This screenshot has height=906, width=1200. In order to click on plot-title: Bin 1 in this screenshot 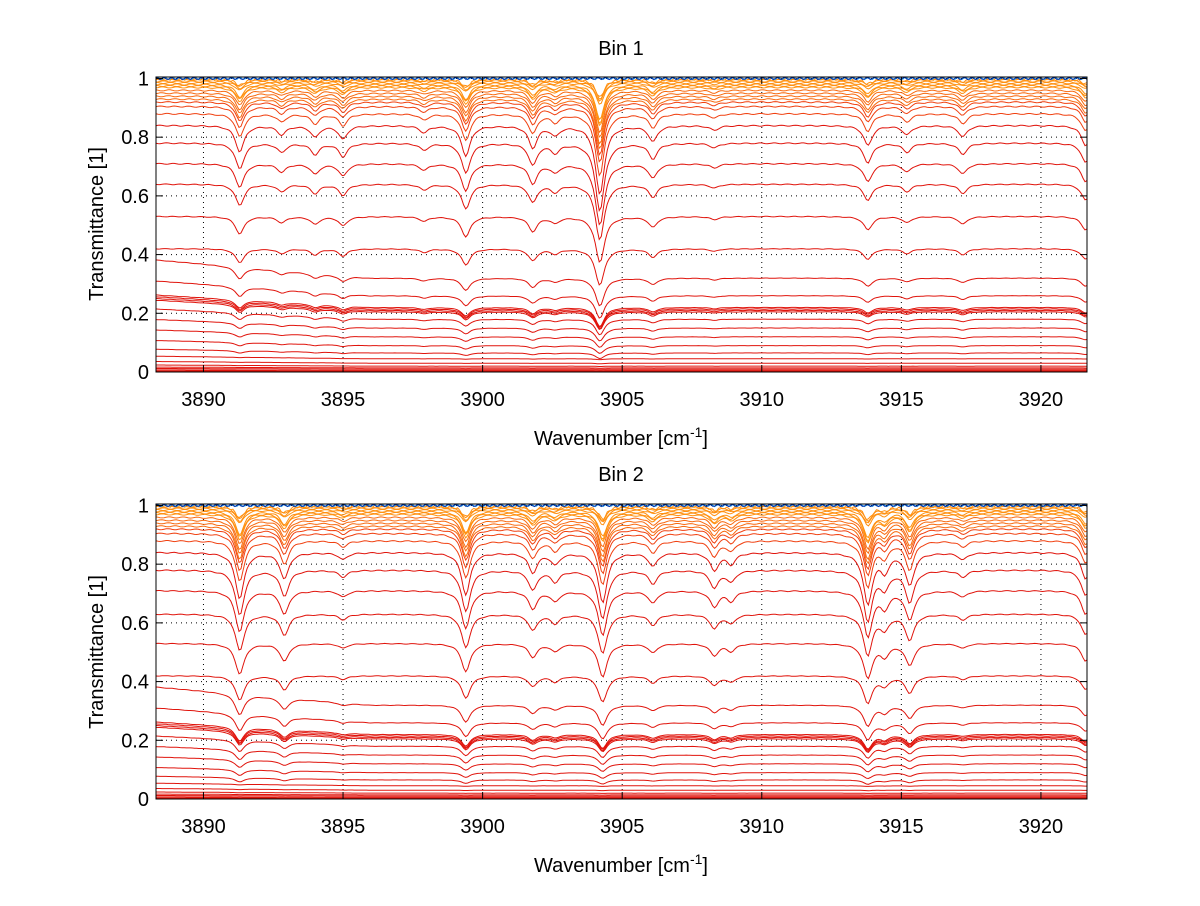, I will do `click(621, 49)`.